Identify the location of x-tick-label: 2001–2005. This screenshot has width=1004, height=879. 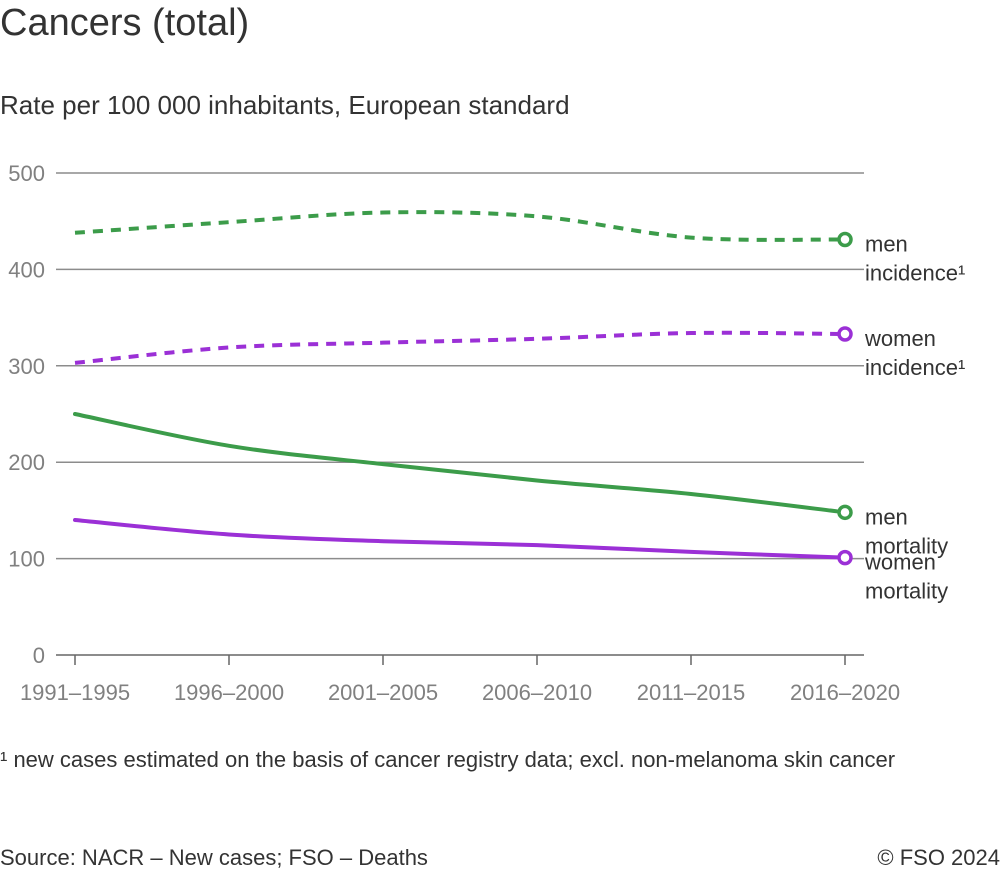
(383, 692).